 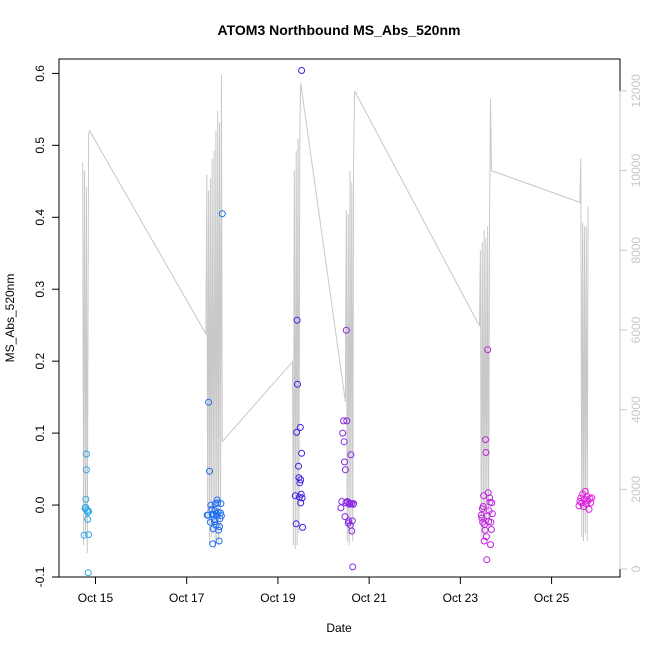 What do you see at coordinates (278, 598) in the screenshot?
I see `x-tick-label: Oct 19` at bounding box center [278, 598].